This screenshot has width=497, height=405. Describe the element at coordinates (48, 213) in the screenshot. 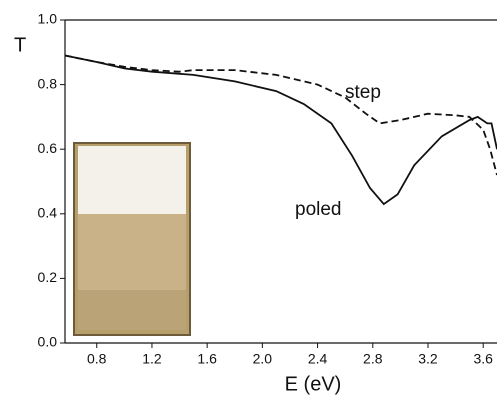

I see `y-tick-label: 0.4` at that location.